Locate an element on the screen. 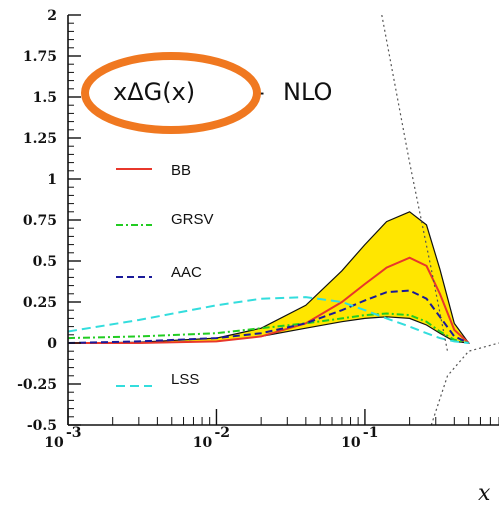 The image size is (499, 507). x-axis-label: x is located at coordinates (484, 493).